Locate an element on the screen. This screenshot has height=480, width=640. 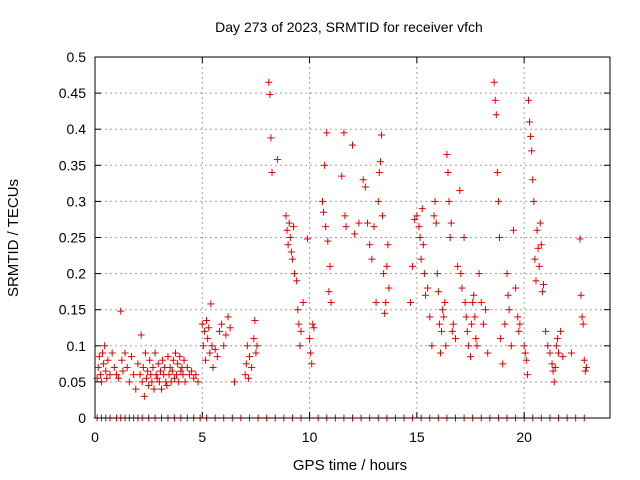
y-tick-label: 0.2 is located at coordinates (77, 274).